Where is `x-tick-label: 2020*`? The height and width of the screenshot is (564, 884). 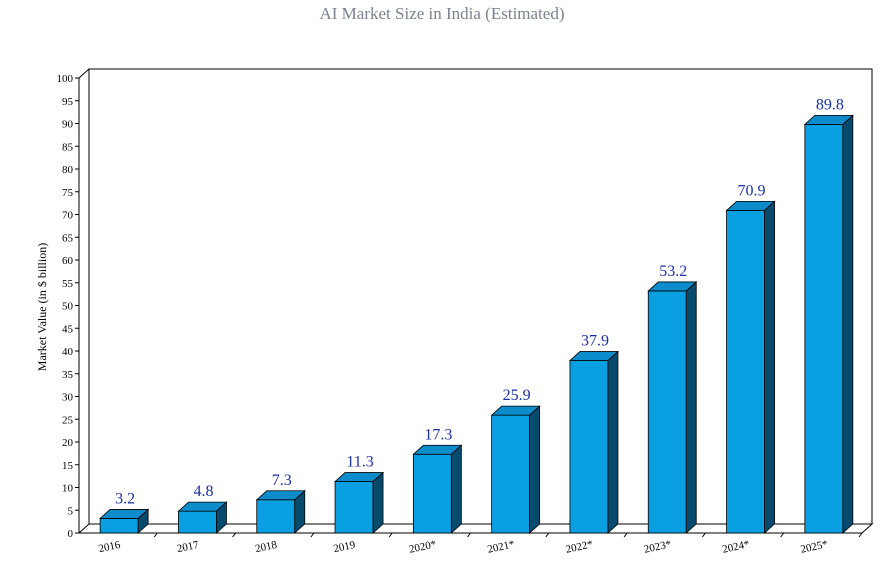 x-tick-label: 2020* is located at coordinates (422, 546).